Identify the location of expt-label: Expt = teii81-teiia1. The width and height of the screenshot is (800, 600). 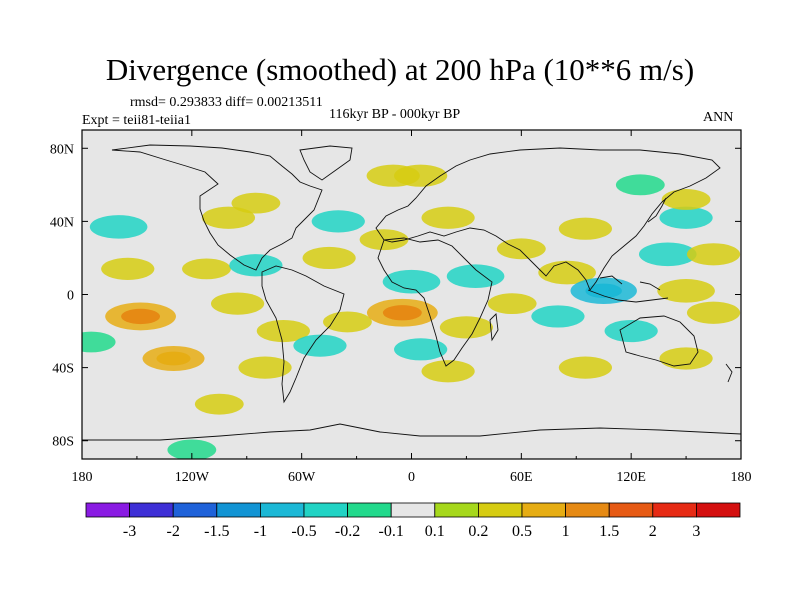
(136, 120).